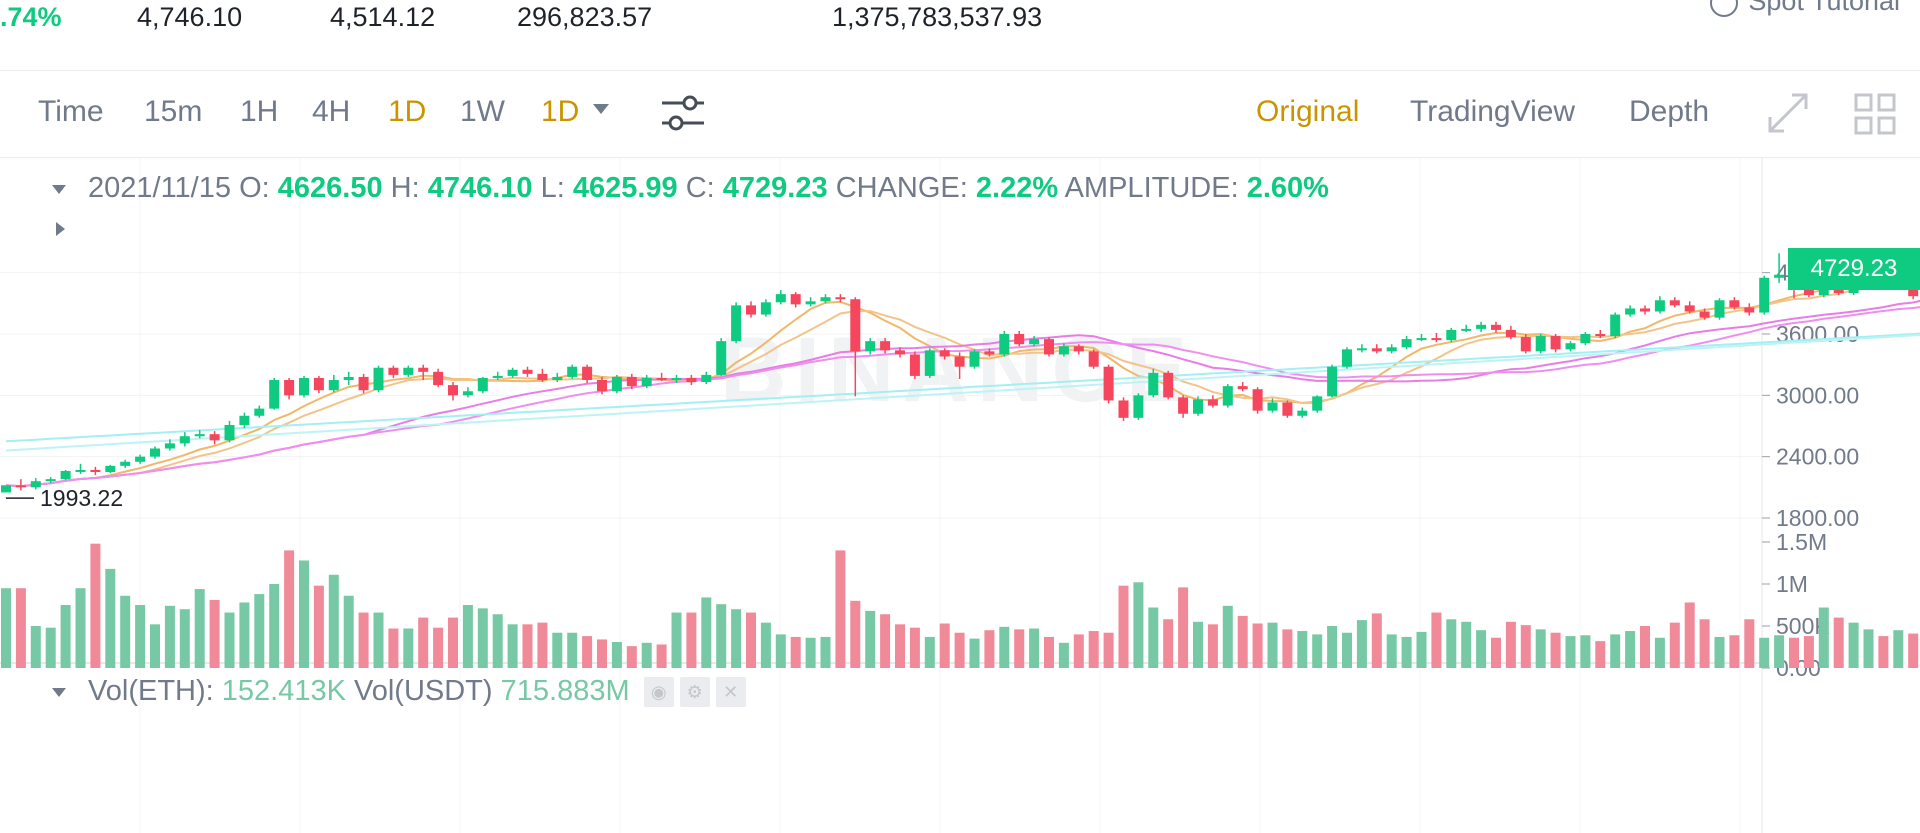 This screenshot has width=1920, height=833. Describe the element at coordinates (259, 111) in the screenshot. I see `interval-1h: 1H` at that location.